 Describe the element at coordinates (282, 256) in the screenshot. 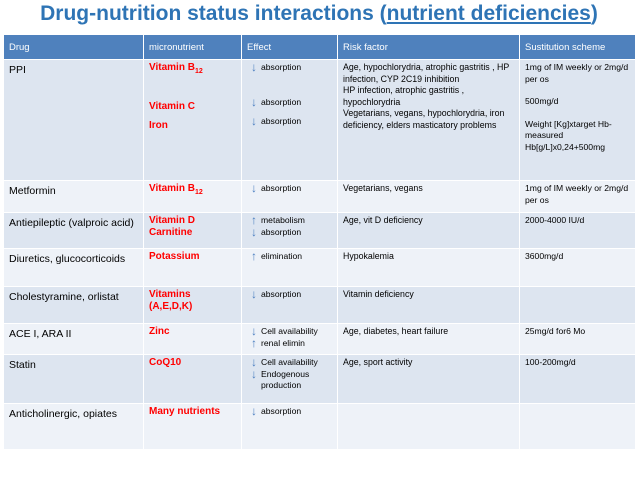

I see `effect-text: elimination` at that location.